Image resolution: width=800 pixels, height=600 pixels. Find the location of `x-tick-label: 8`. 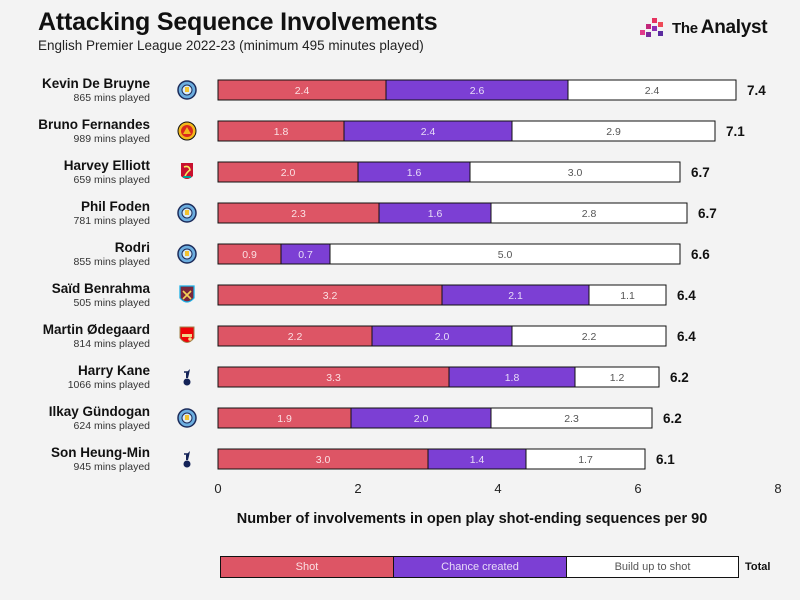

x-tick-label: 8 is located at coordinates (777, 488).